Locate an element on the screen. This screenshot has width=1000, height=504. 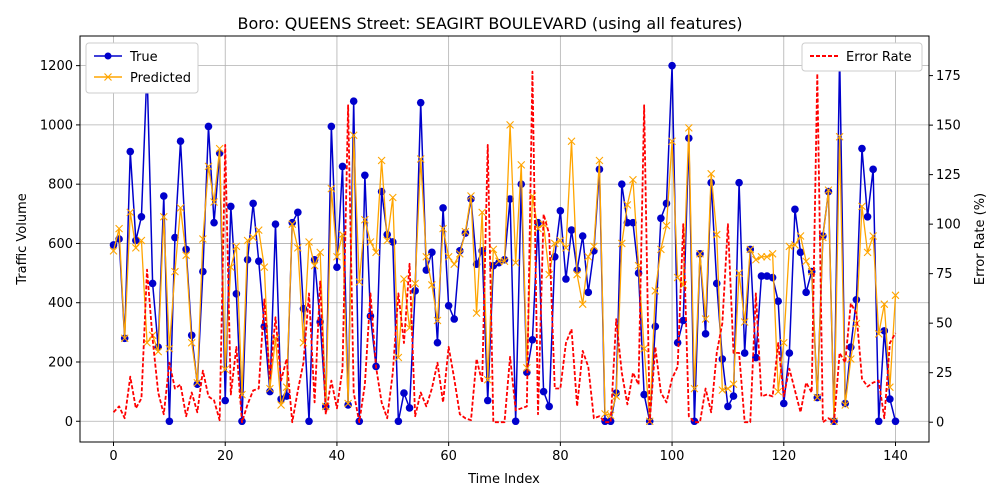
x-tick-label: 40 is located at coordinates (337, 456).